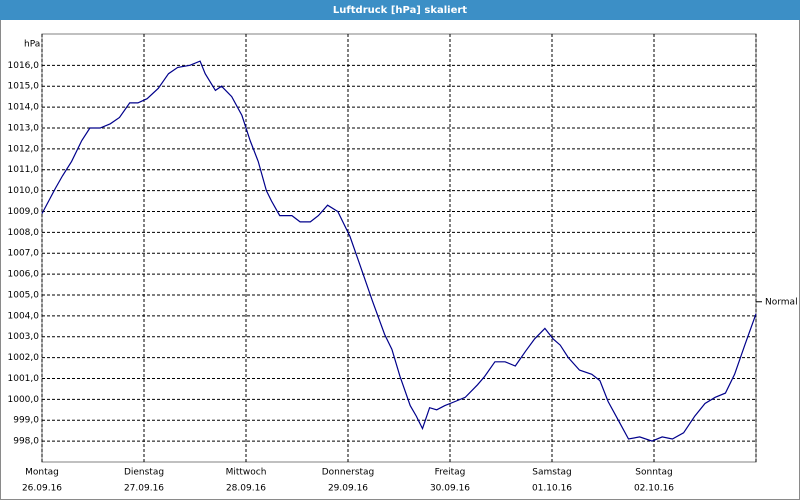 Image resolution: width=800 pixels, height=500 pixels. Describe the element at coordinates (26, 442) in the screenshot. I see `y-tick-label: 998,0` at that location.